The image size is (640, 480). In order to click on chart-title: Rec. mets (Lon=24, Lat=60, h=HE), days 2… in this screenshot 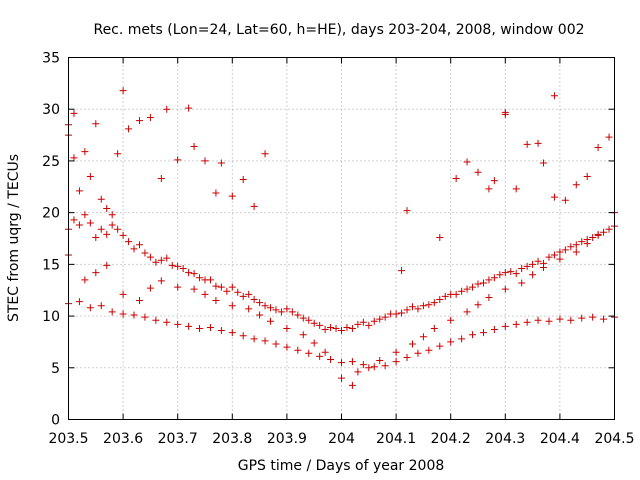, I will do `click(338, 30)`.